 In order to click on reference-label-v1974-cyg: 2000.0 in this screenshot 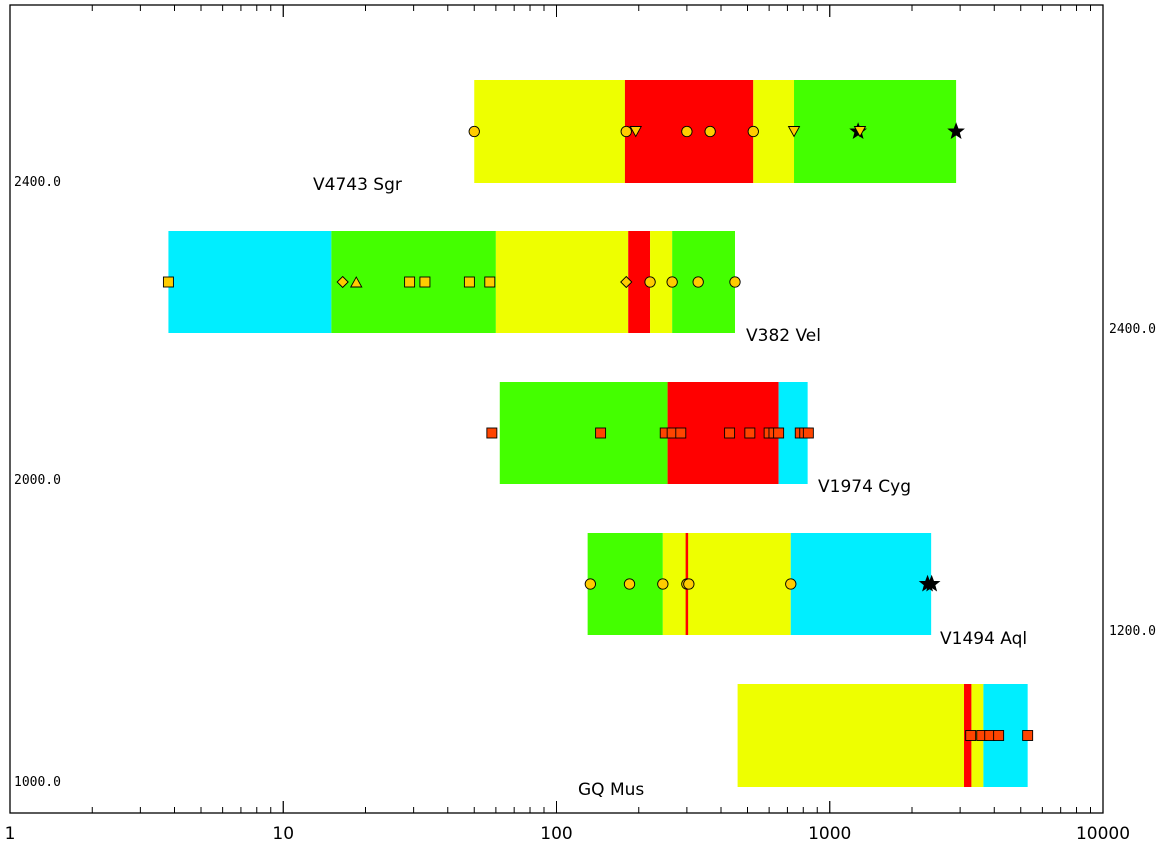, I will do `click(37, 480)`.